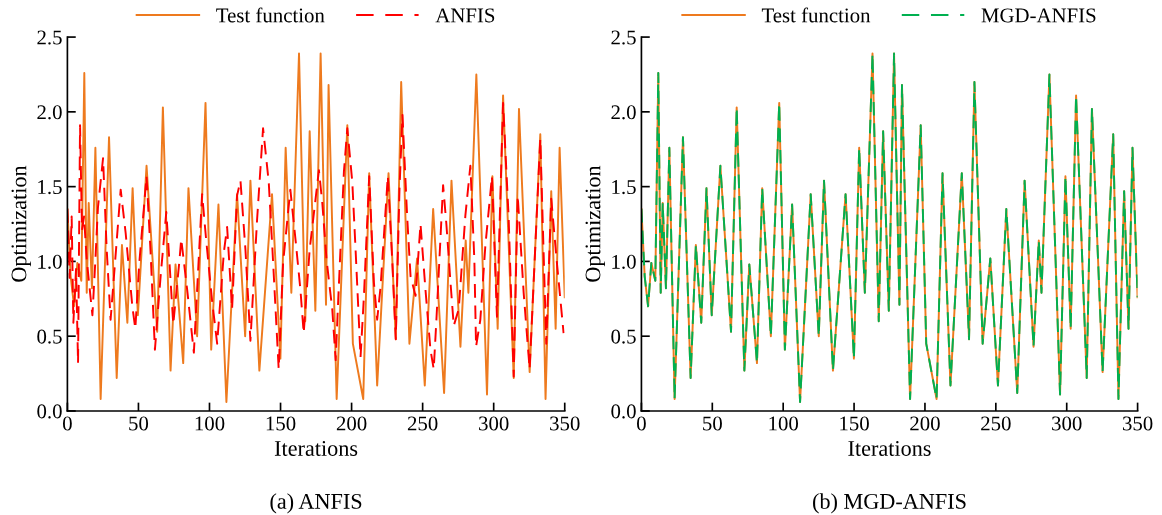  What do you see at coordinates (465, 15) in the screenshot?
I see `legend-label: ANFIS` at bounding box center [465, 15].